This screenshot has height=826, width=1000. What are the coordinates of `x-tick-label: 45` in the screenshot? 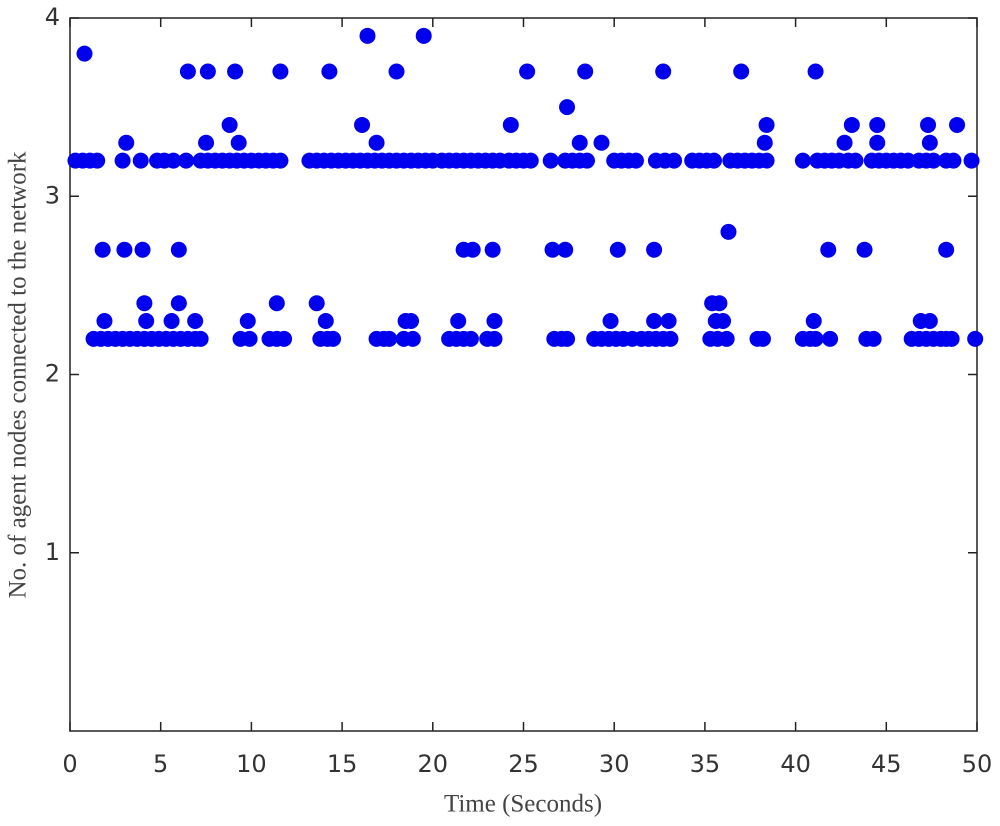 It's located at (886, 764).